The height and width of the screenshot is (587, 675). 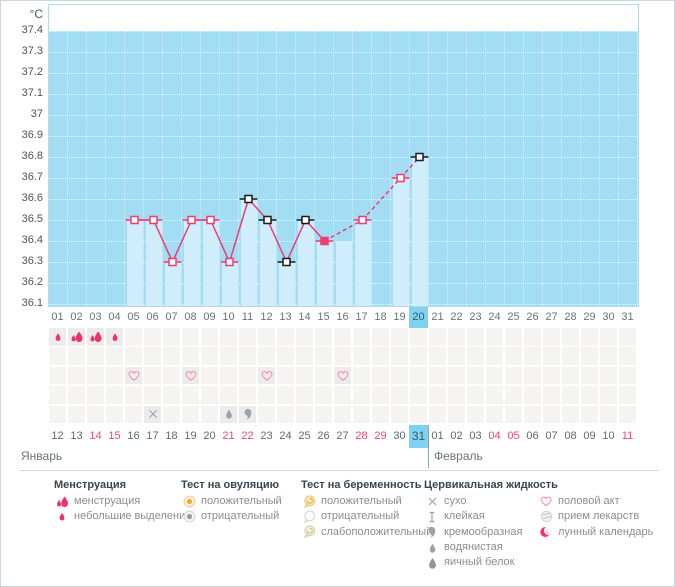 What do you see at coordinates (399, 317) in the screenshot?
I see `cycle-day-cell: 19` at bounding box center [399, 317].